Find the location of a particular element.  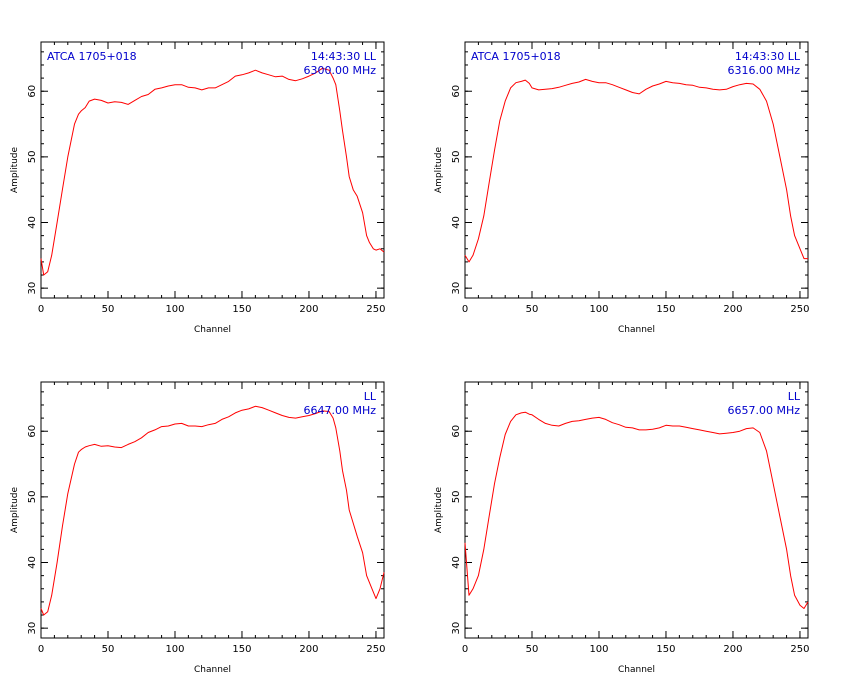

frequency-annotation: 6647.00 MHz is located at coordinates (339, 410).